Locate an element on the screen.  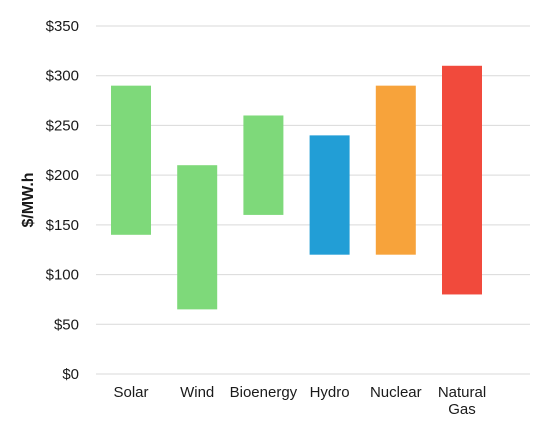
y-tick-label: $250 is located at coordinates (62, 125).